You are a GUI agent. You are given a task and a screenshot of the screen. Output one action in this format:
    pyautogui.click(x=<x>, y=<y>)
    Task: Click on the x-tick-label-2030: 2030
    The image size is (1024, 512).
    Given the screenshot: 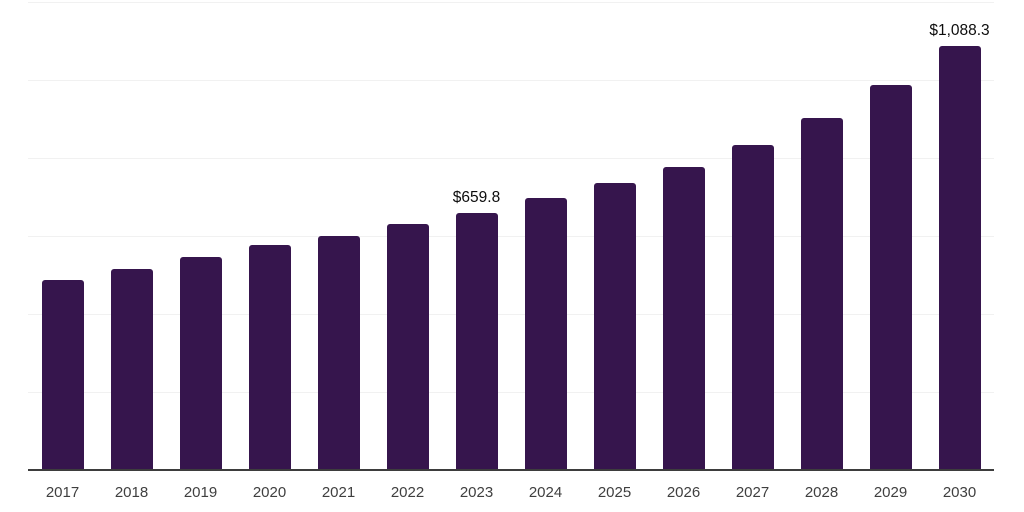 What is the action you would take?
    pyautogui.click(x=959, y=492)
    